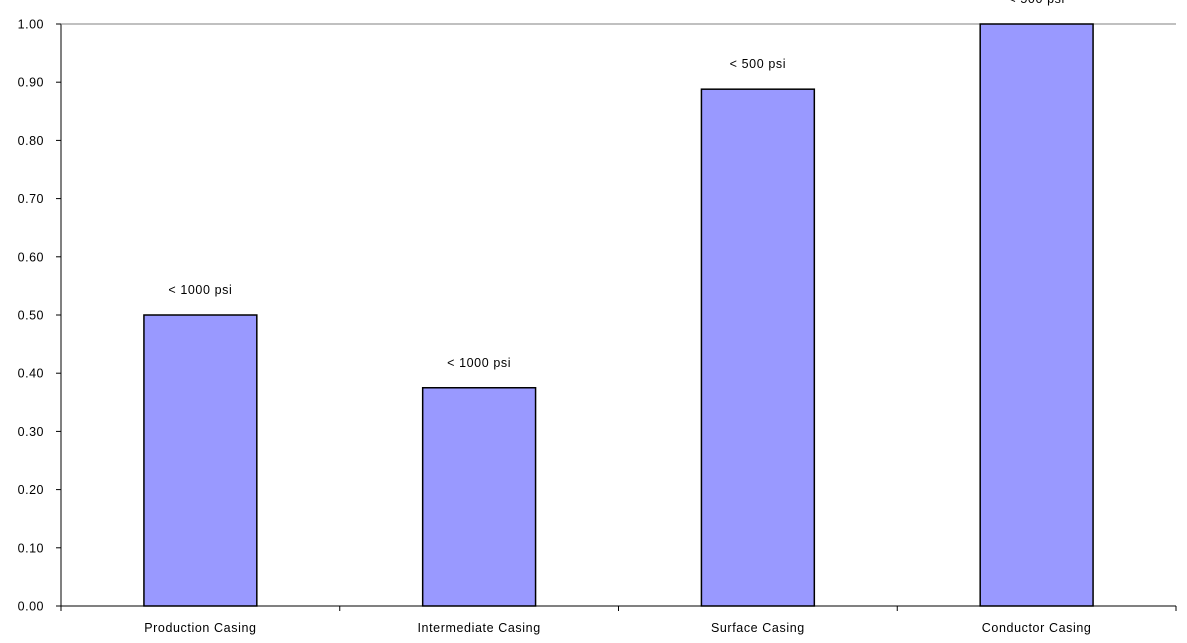 This screenshot has height=643, width=1187. What do you see at coordinates (758, 347) in the screenshot?
I see `bar-surface-casing` at bounding box center [758, 347].